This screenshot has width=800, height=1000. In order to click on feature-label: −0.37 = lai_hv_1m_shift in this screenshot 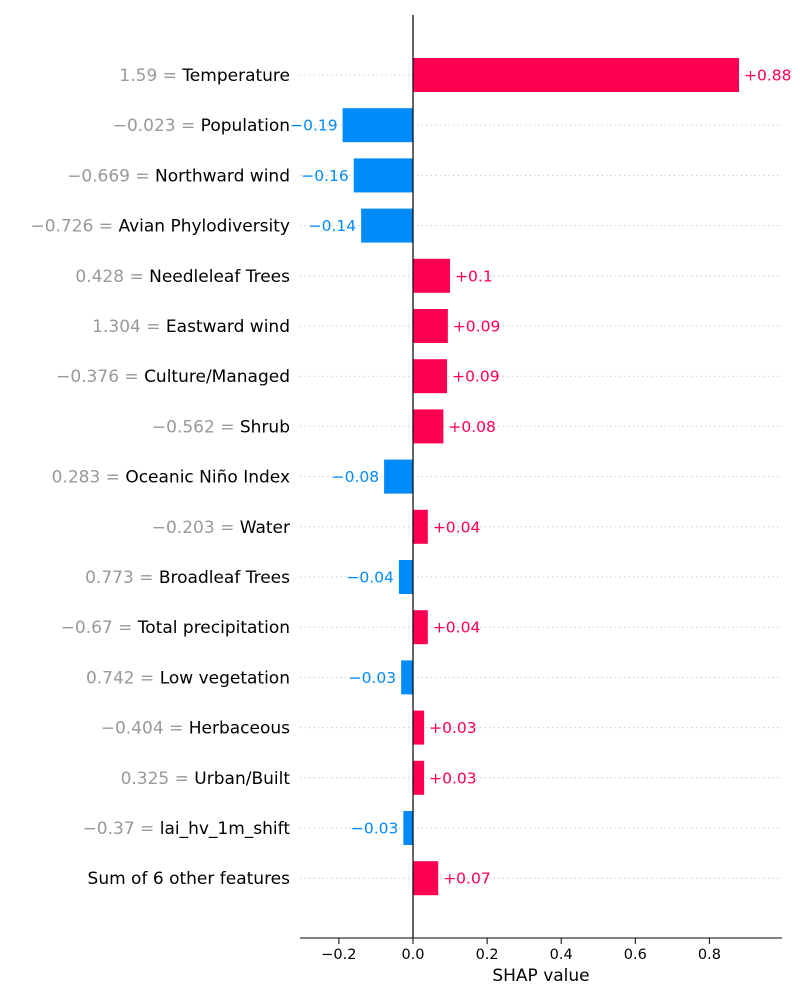, I will do `click(187, 829)`.